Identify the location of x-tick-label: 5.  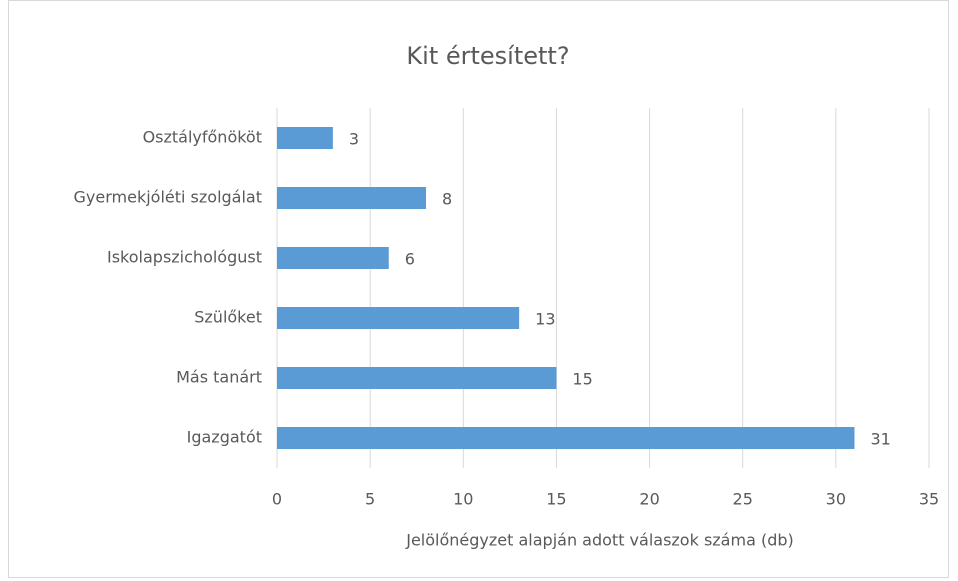
(370, 499).